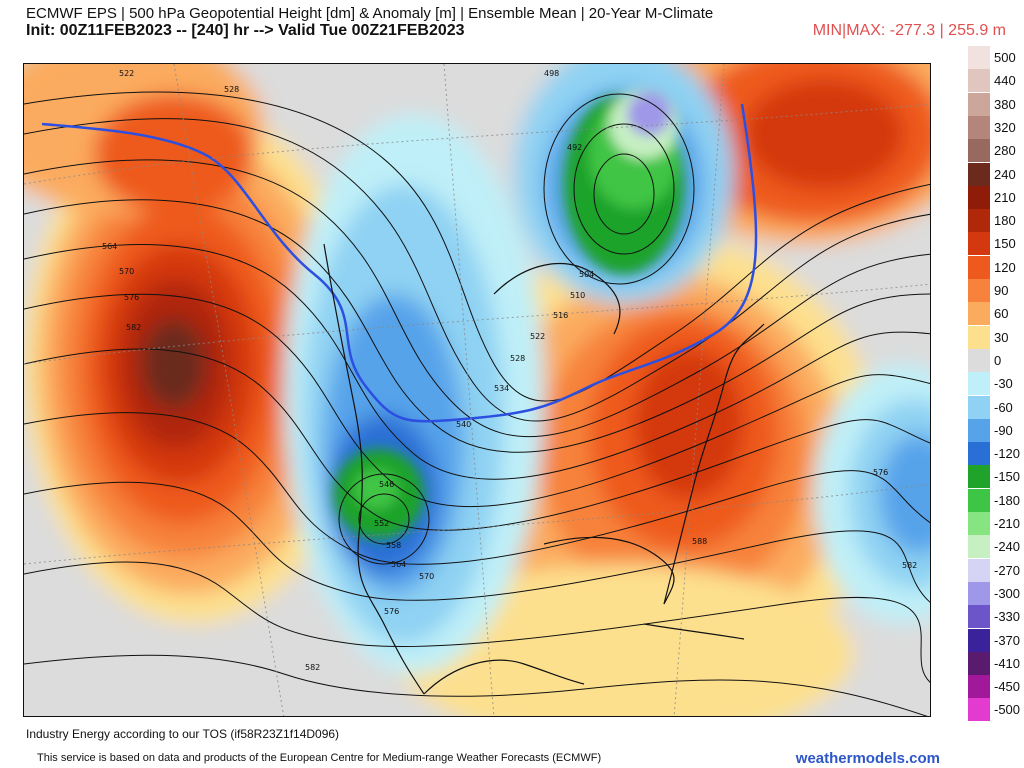 The image size is (1024, 768). I want to click on contour-label: 498, so click(551, 73).